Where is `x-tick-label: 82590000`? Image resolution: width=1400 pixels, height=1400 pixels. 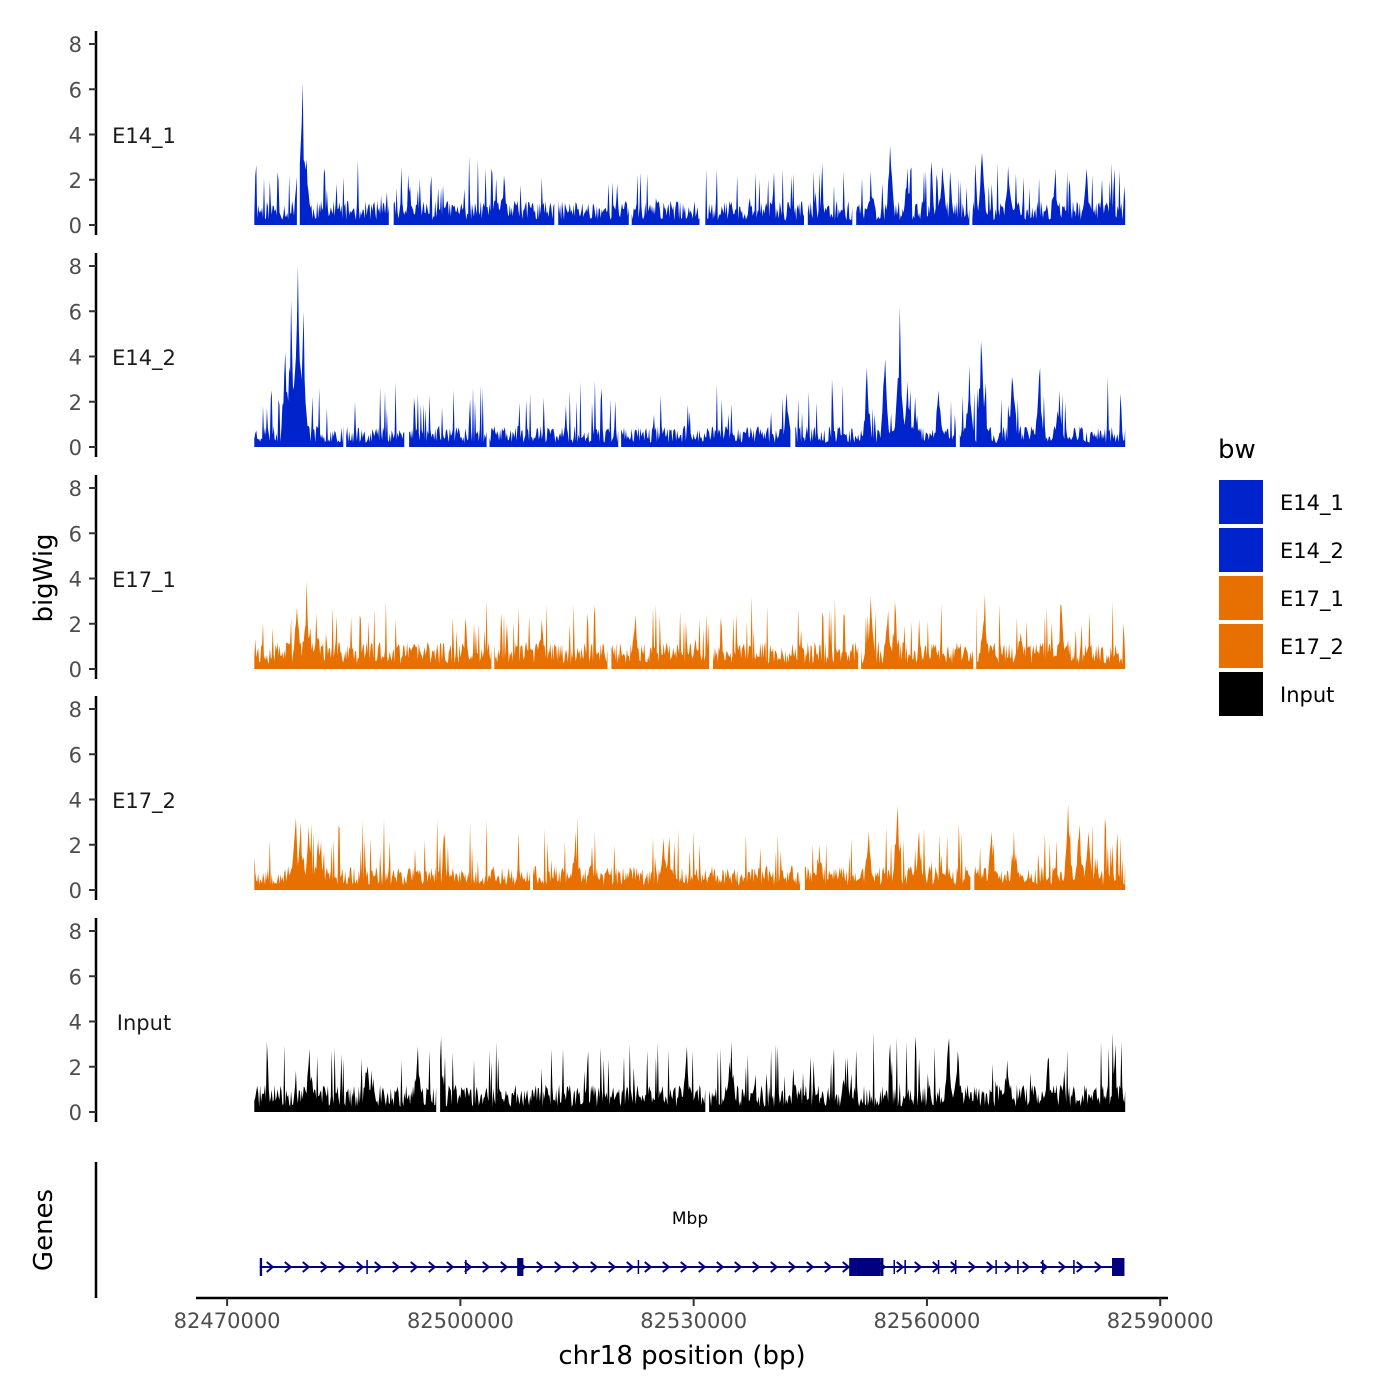 x-tick-label: 82590000 is located at coordinates (1160, 1321).